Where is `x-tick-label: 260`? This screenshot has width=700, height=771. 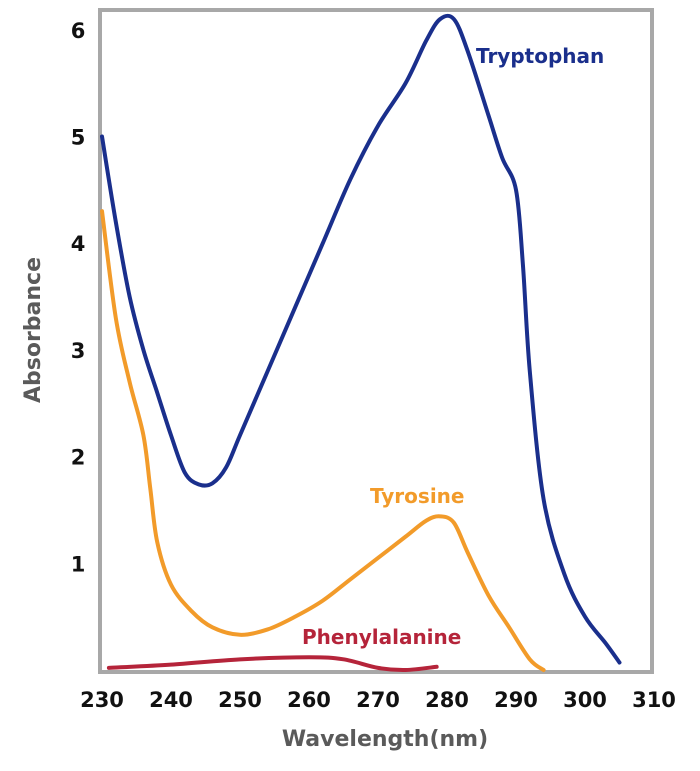
x-tick-label: 260 is located at coordinates (309, 700).